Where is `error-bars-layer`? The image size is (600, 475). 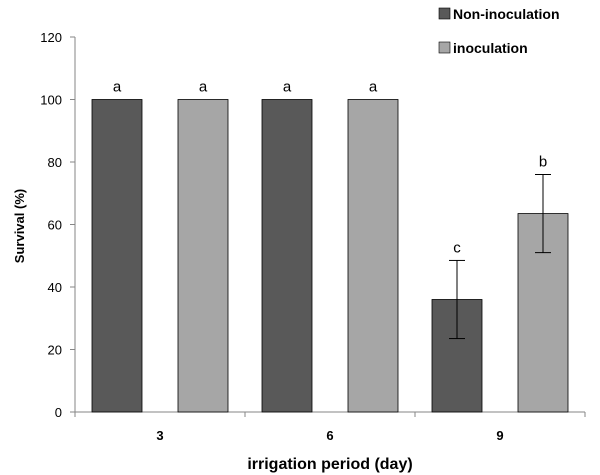
error-bars-layer is located at coordinates (500, 257).